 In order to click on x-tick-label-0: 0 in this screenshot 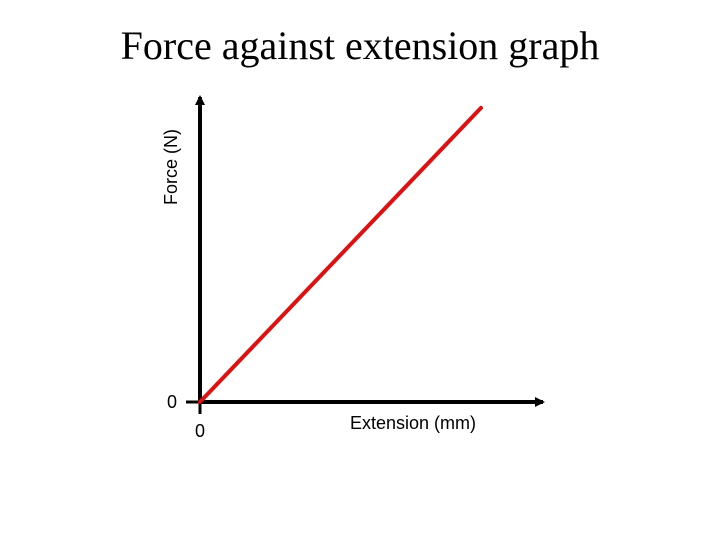, I will do `click(200, 431)`.